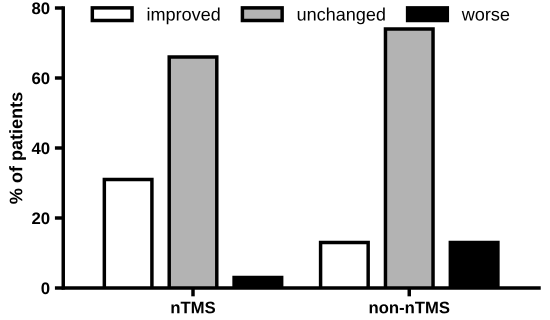  I want to click on legend-label: improved, so click(184, 15).